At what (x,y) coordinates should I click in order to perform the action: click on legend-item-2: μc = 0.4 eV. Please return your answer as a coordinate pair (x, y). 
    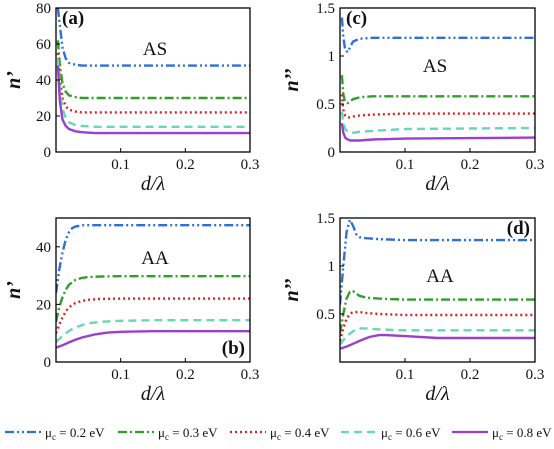
    Looking at the image, I should click on (280, 433).